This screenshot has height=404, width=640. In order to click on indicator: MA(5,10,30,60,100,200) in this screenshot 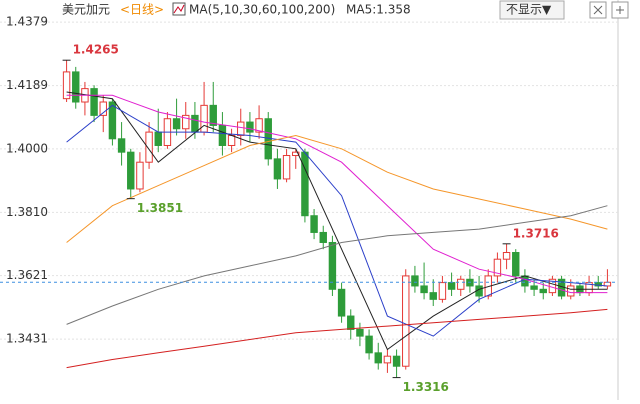, I will do `click(262, 10)`.